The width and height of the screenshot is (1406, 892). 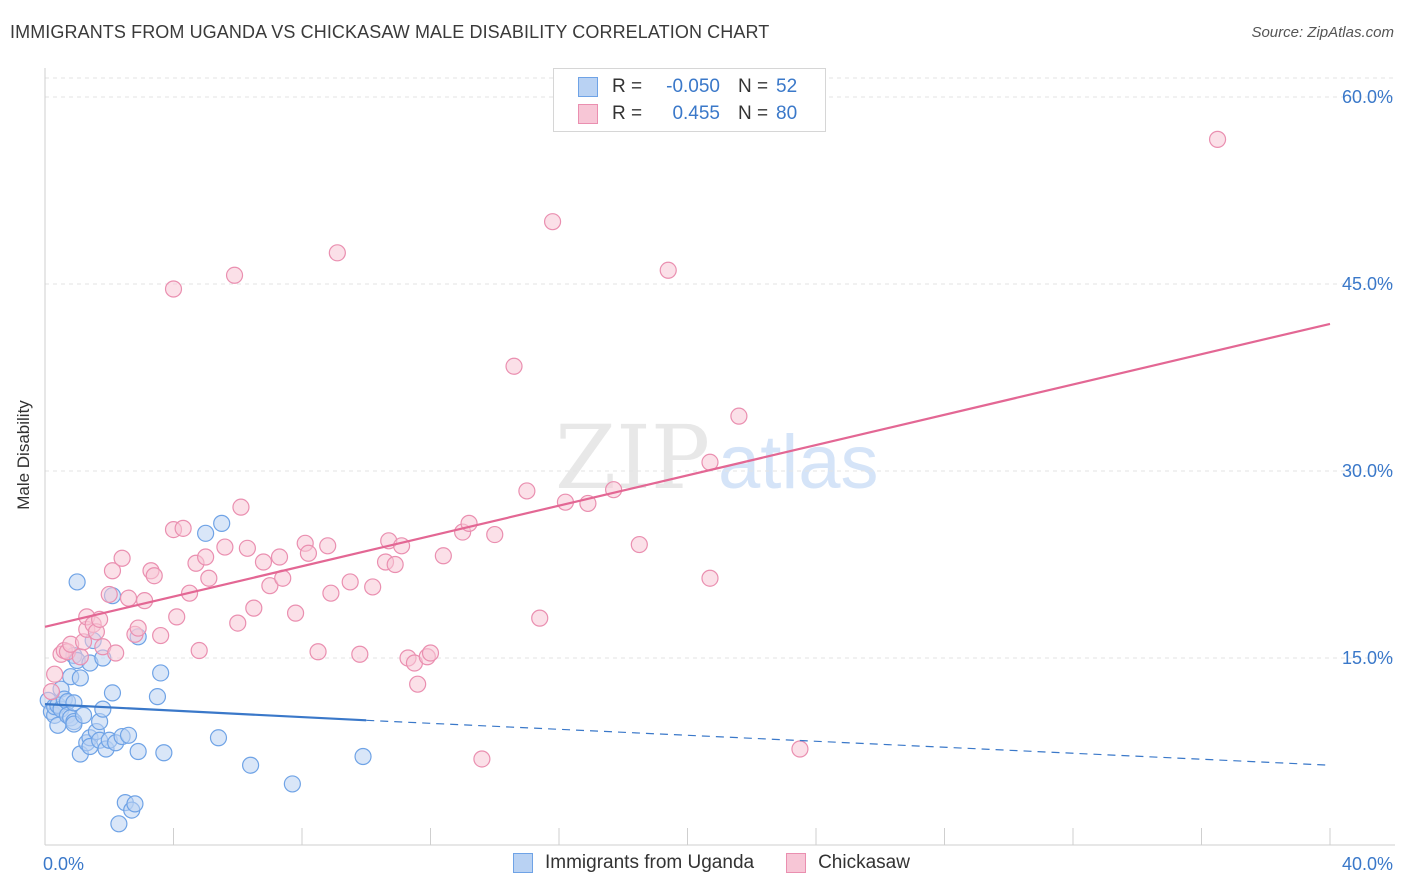 I want to click on trend-line-uganda, so click(x=205, y=712).